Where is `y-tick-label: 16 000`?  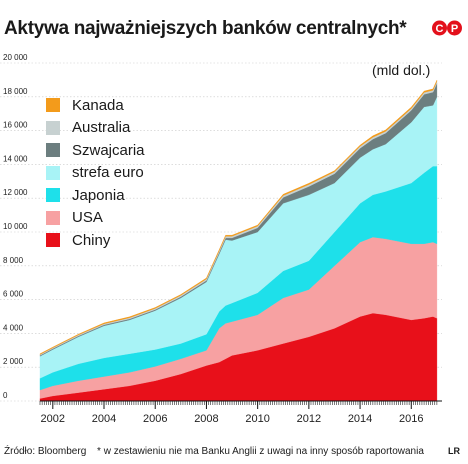
y-tick-label: 16 000 is located at coordinates (15, 125).